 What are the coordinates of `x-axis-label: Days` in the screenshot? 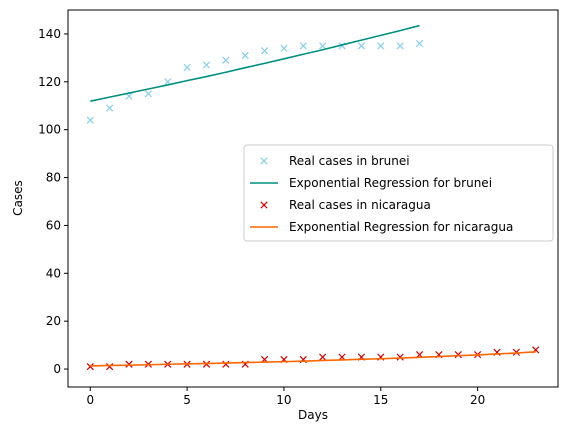 It's located at (313, 415).